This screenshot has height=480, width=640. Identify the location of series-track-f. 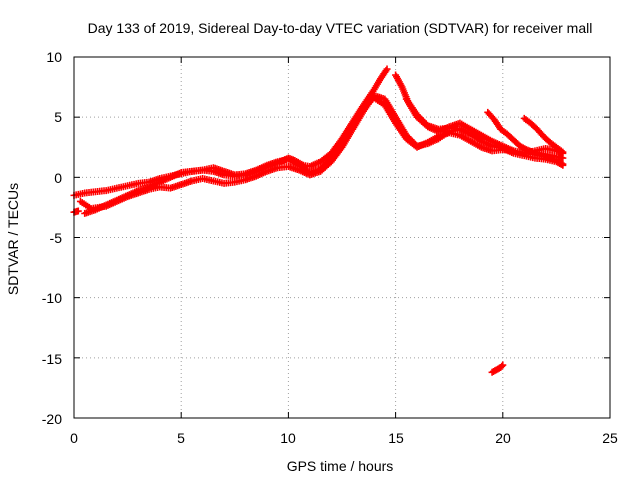
(525, 135).